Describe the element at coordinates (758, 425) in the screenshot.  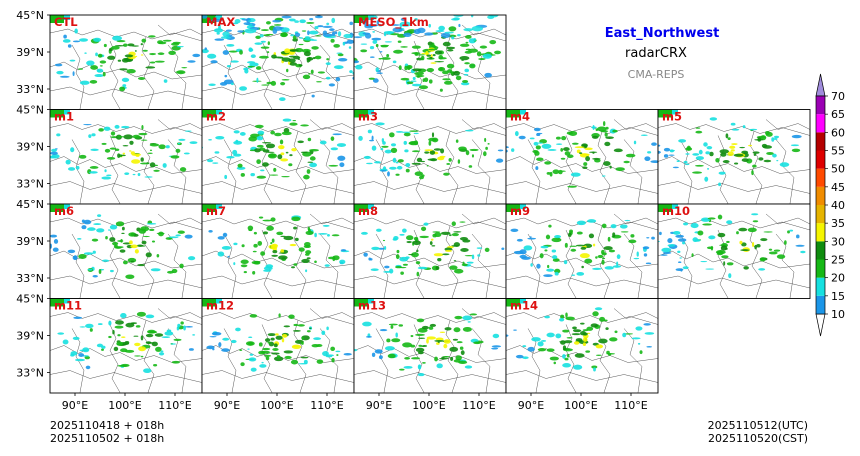
I see `valid-time-utc: 2025110512(UTC)` at that location.